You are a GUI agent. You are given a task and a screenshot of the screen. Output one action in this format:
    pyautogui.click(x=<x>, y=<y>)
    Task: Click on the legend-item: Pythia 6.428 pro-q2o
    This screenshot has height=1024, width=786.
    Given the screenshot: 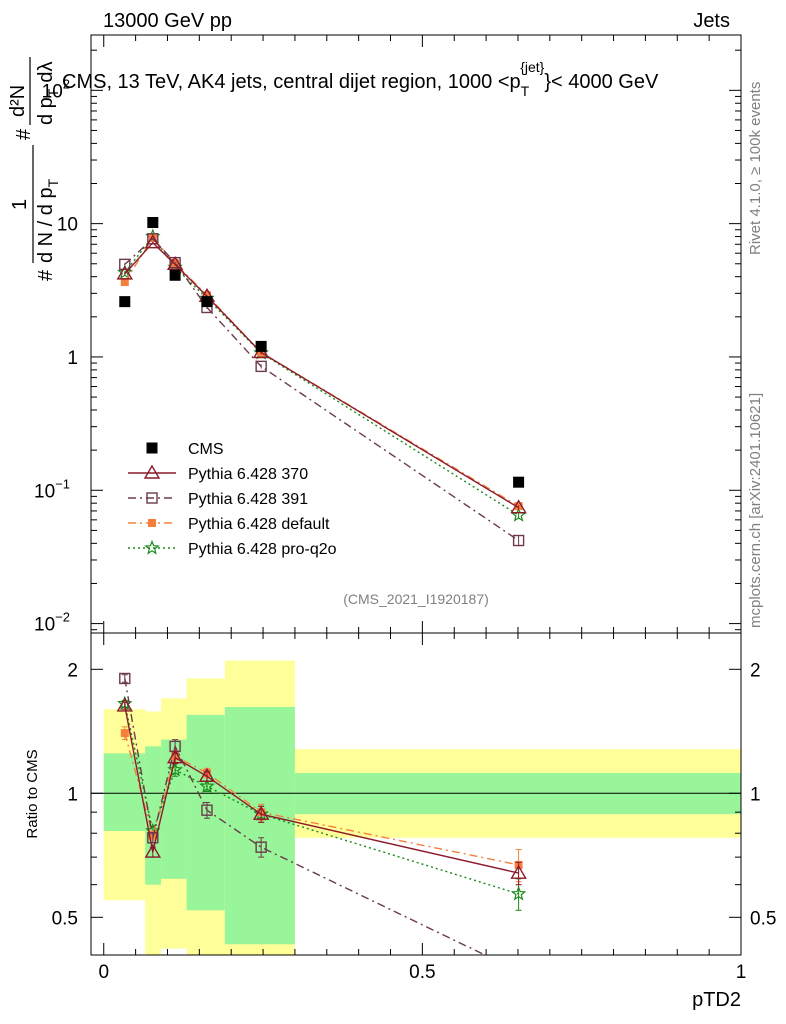 What is the action you would take?
    pyautogui.click(x=232, y=548)
    